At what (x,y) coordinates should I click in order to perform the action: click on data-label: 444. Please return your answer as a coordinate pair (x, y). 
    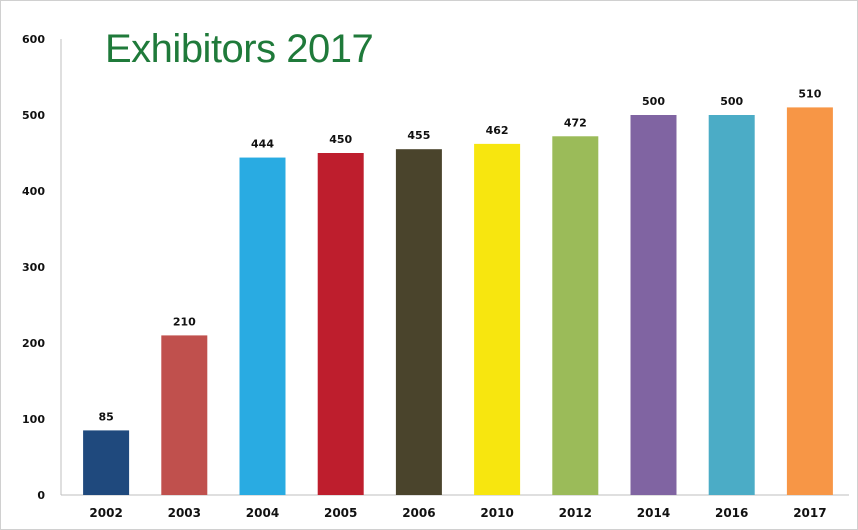
    Looking at the image, I should click on (262, 144).